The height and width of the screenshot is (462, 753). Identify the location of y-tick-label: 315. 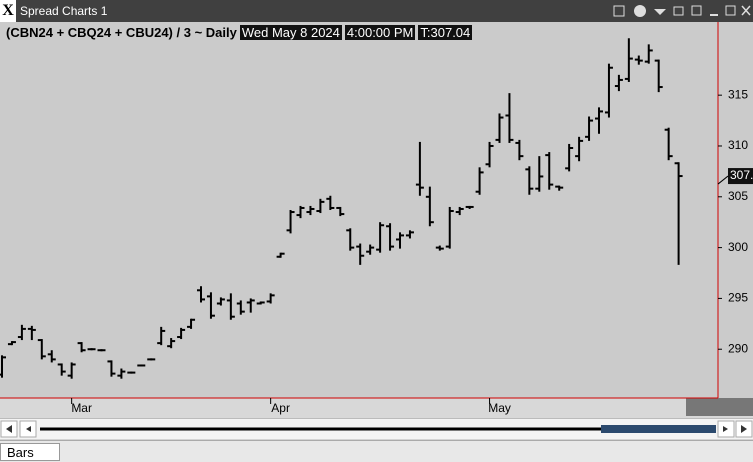
(738, 94).